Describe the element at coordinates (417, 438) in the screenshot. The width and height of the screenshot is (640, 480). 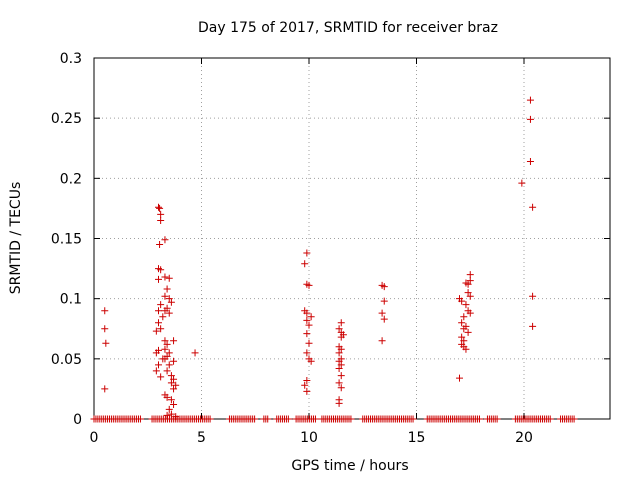
I see `x-tick-label: 15` at that location.